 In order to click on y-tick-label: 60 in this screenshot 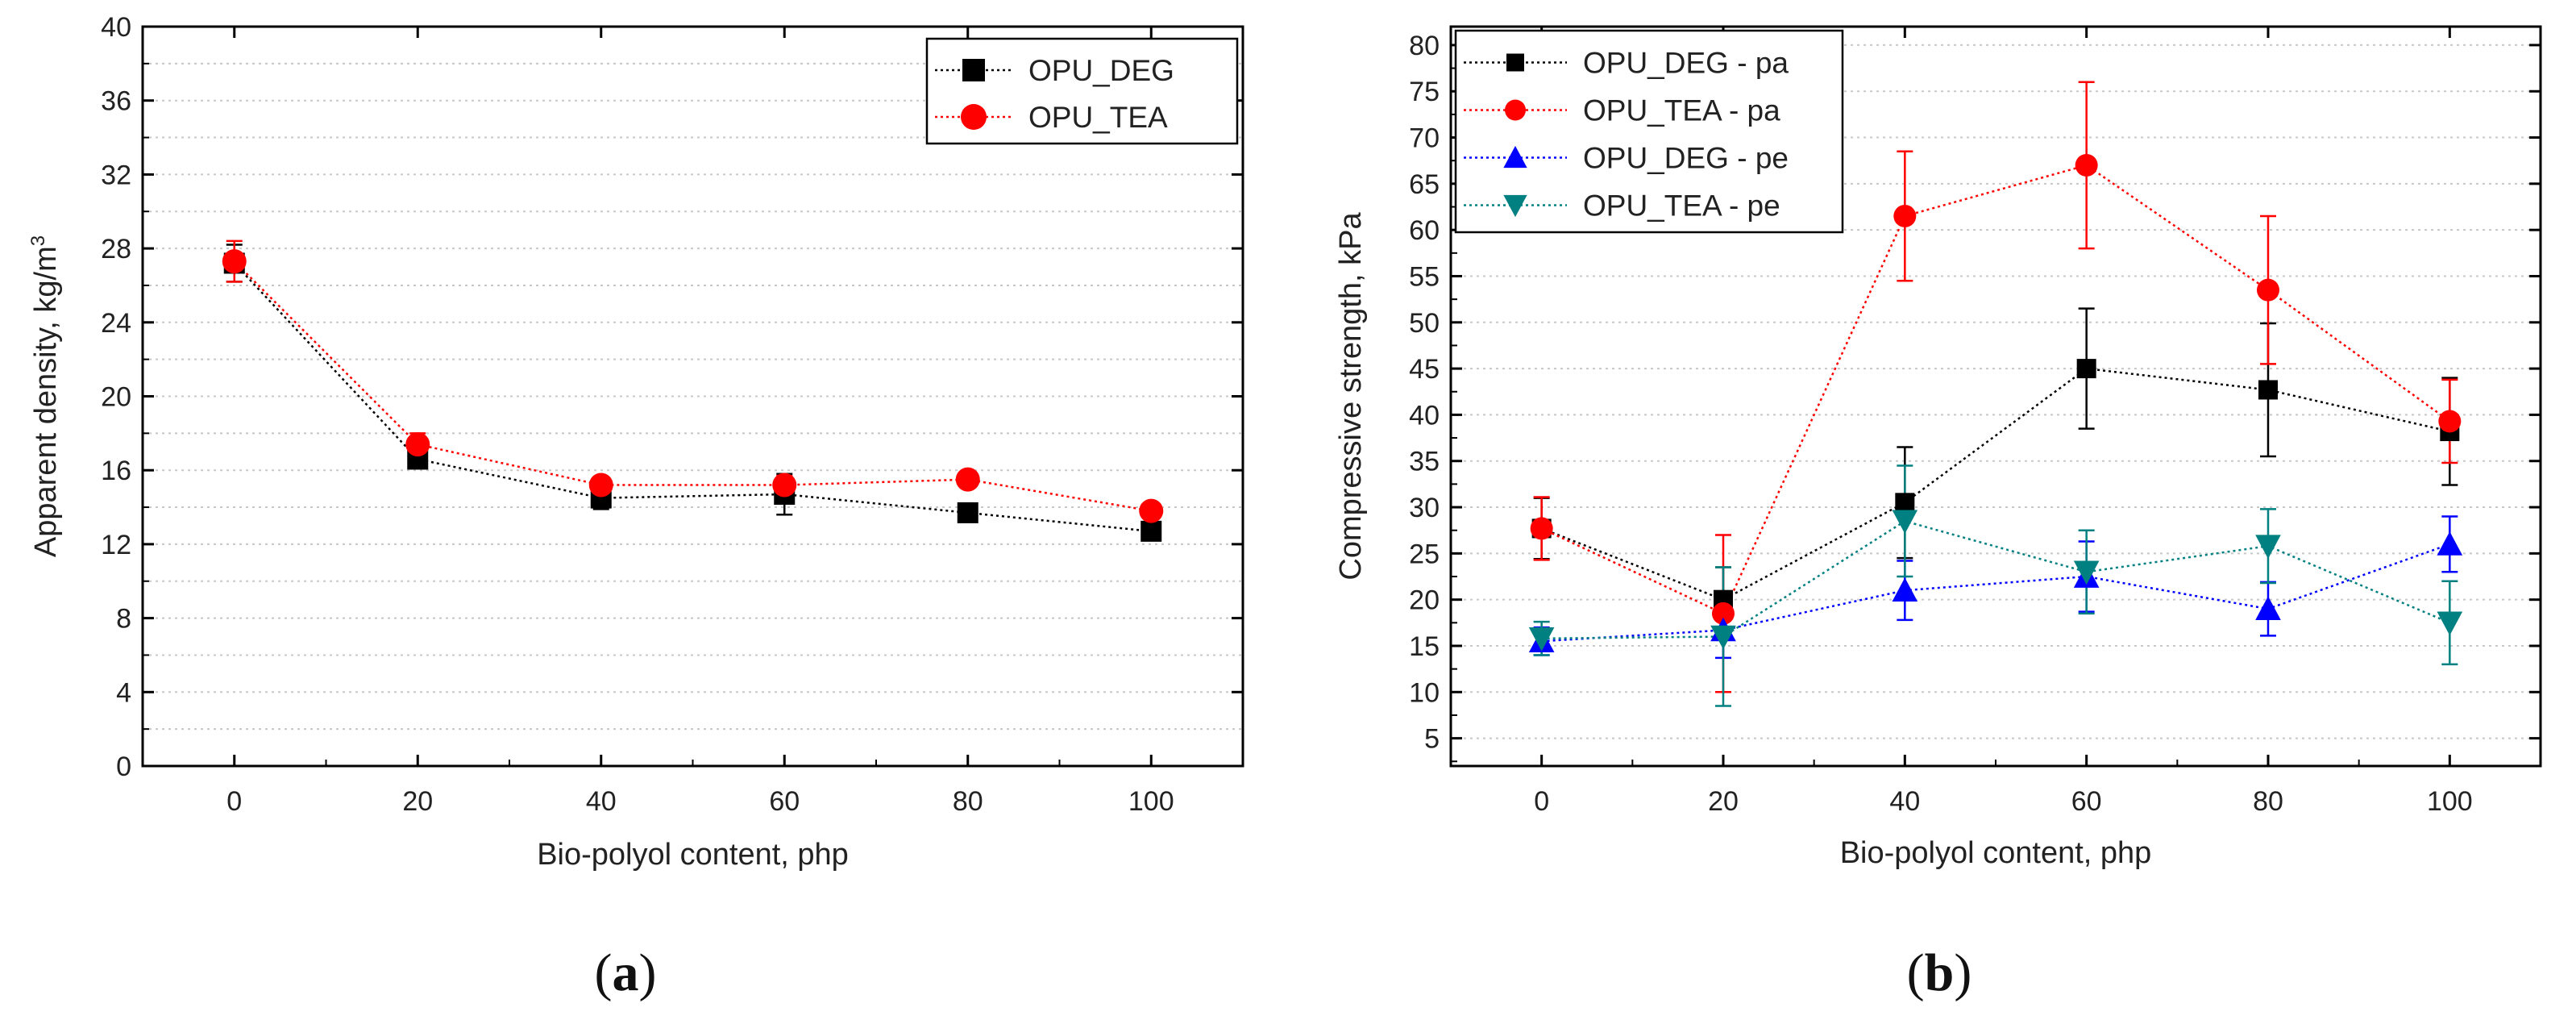, I will do `click(1424, 230)`.